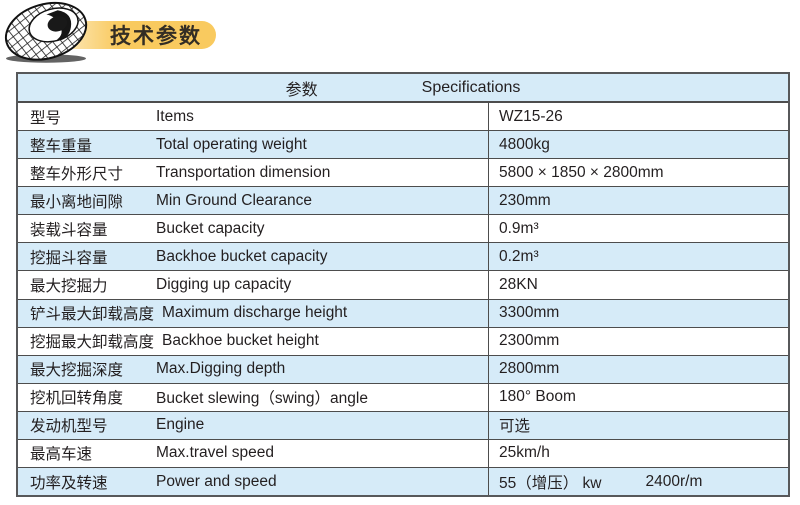 Image resolution: width=800 pixels, height=505 pixels. I want to click on row-label-cell: 最小离地间隙 Min Ground Clearance, so click(253, 201).